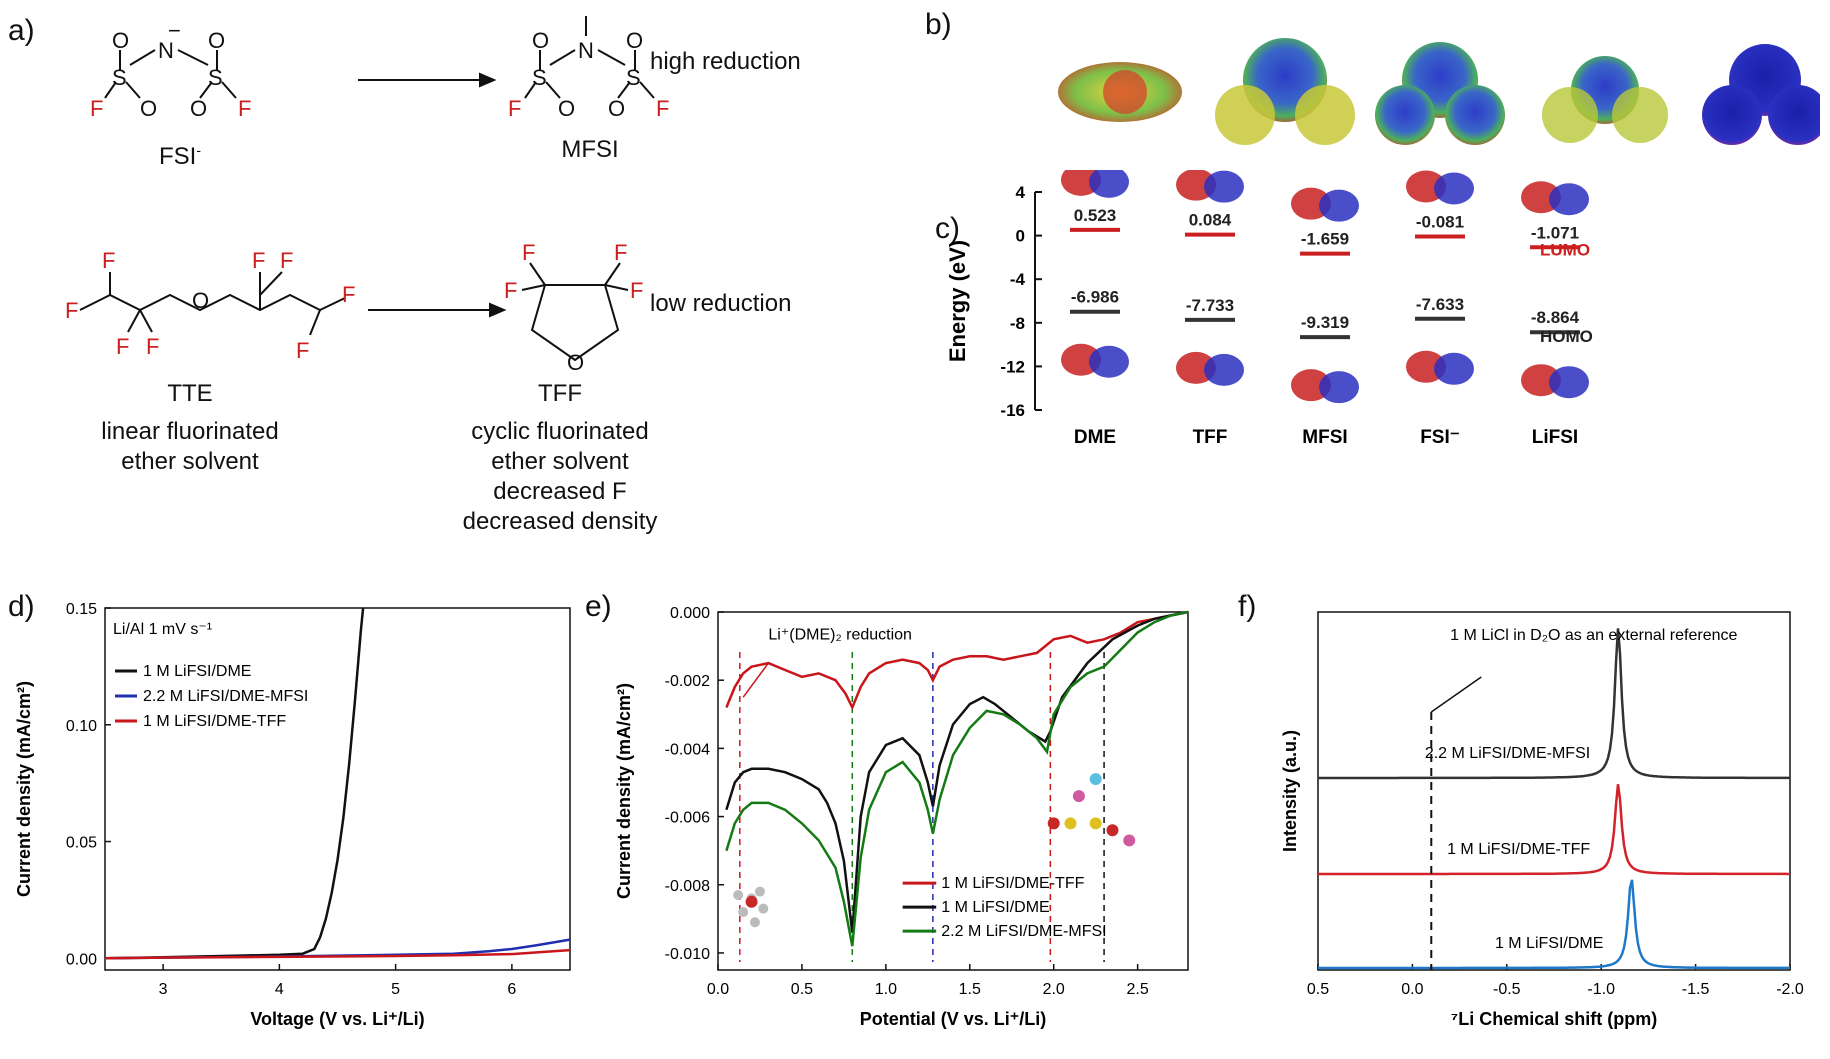 The width and height of the screenshot is (1830, 1059). I want to click on energy-value-label: -9.319, so click(1325, 322).